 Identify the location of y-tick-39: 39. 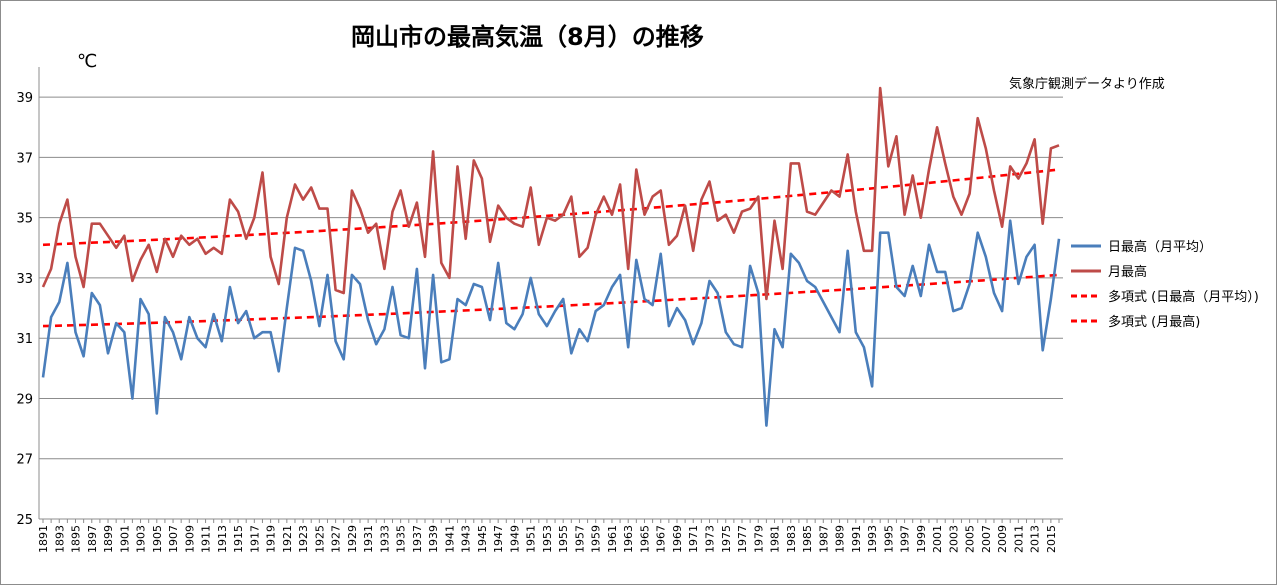
(24, 98).